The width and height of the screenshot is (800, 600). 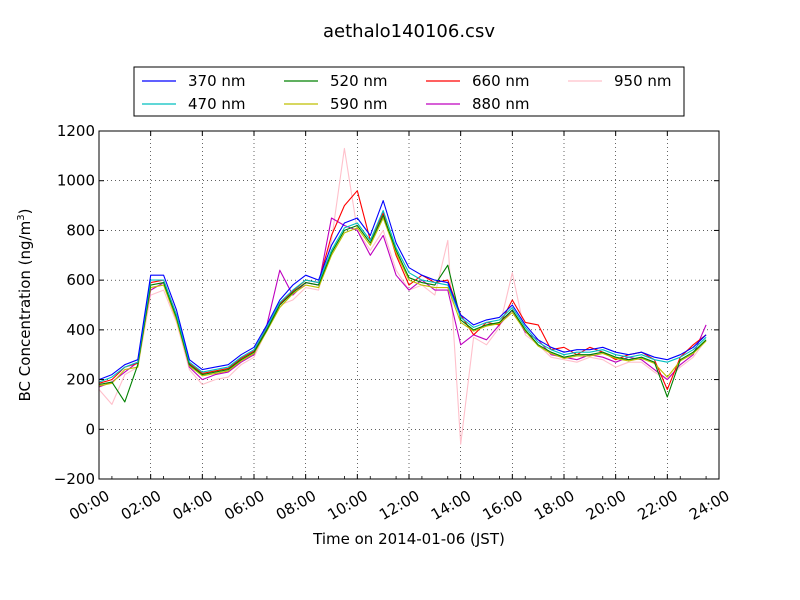 What do you see at coordinates (74, 479) in the screenshot?
I see `y-tick-label: −200` at bounding box center [74, 479].